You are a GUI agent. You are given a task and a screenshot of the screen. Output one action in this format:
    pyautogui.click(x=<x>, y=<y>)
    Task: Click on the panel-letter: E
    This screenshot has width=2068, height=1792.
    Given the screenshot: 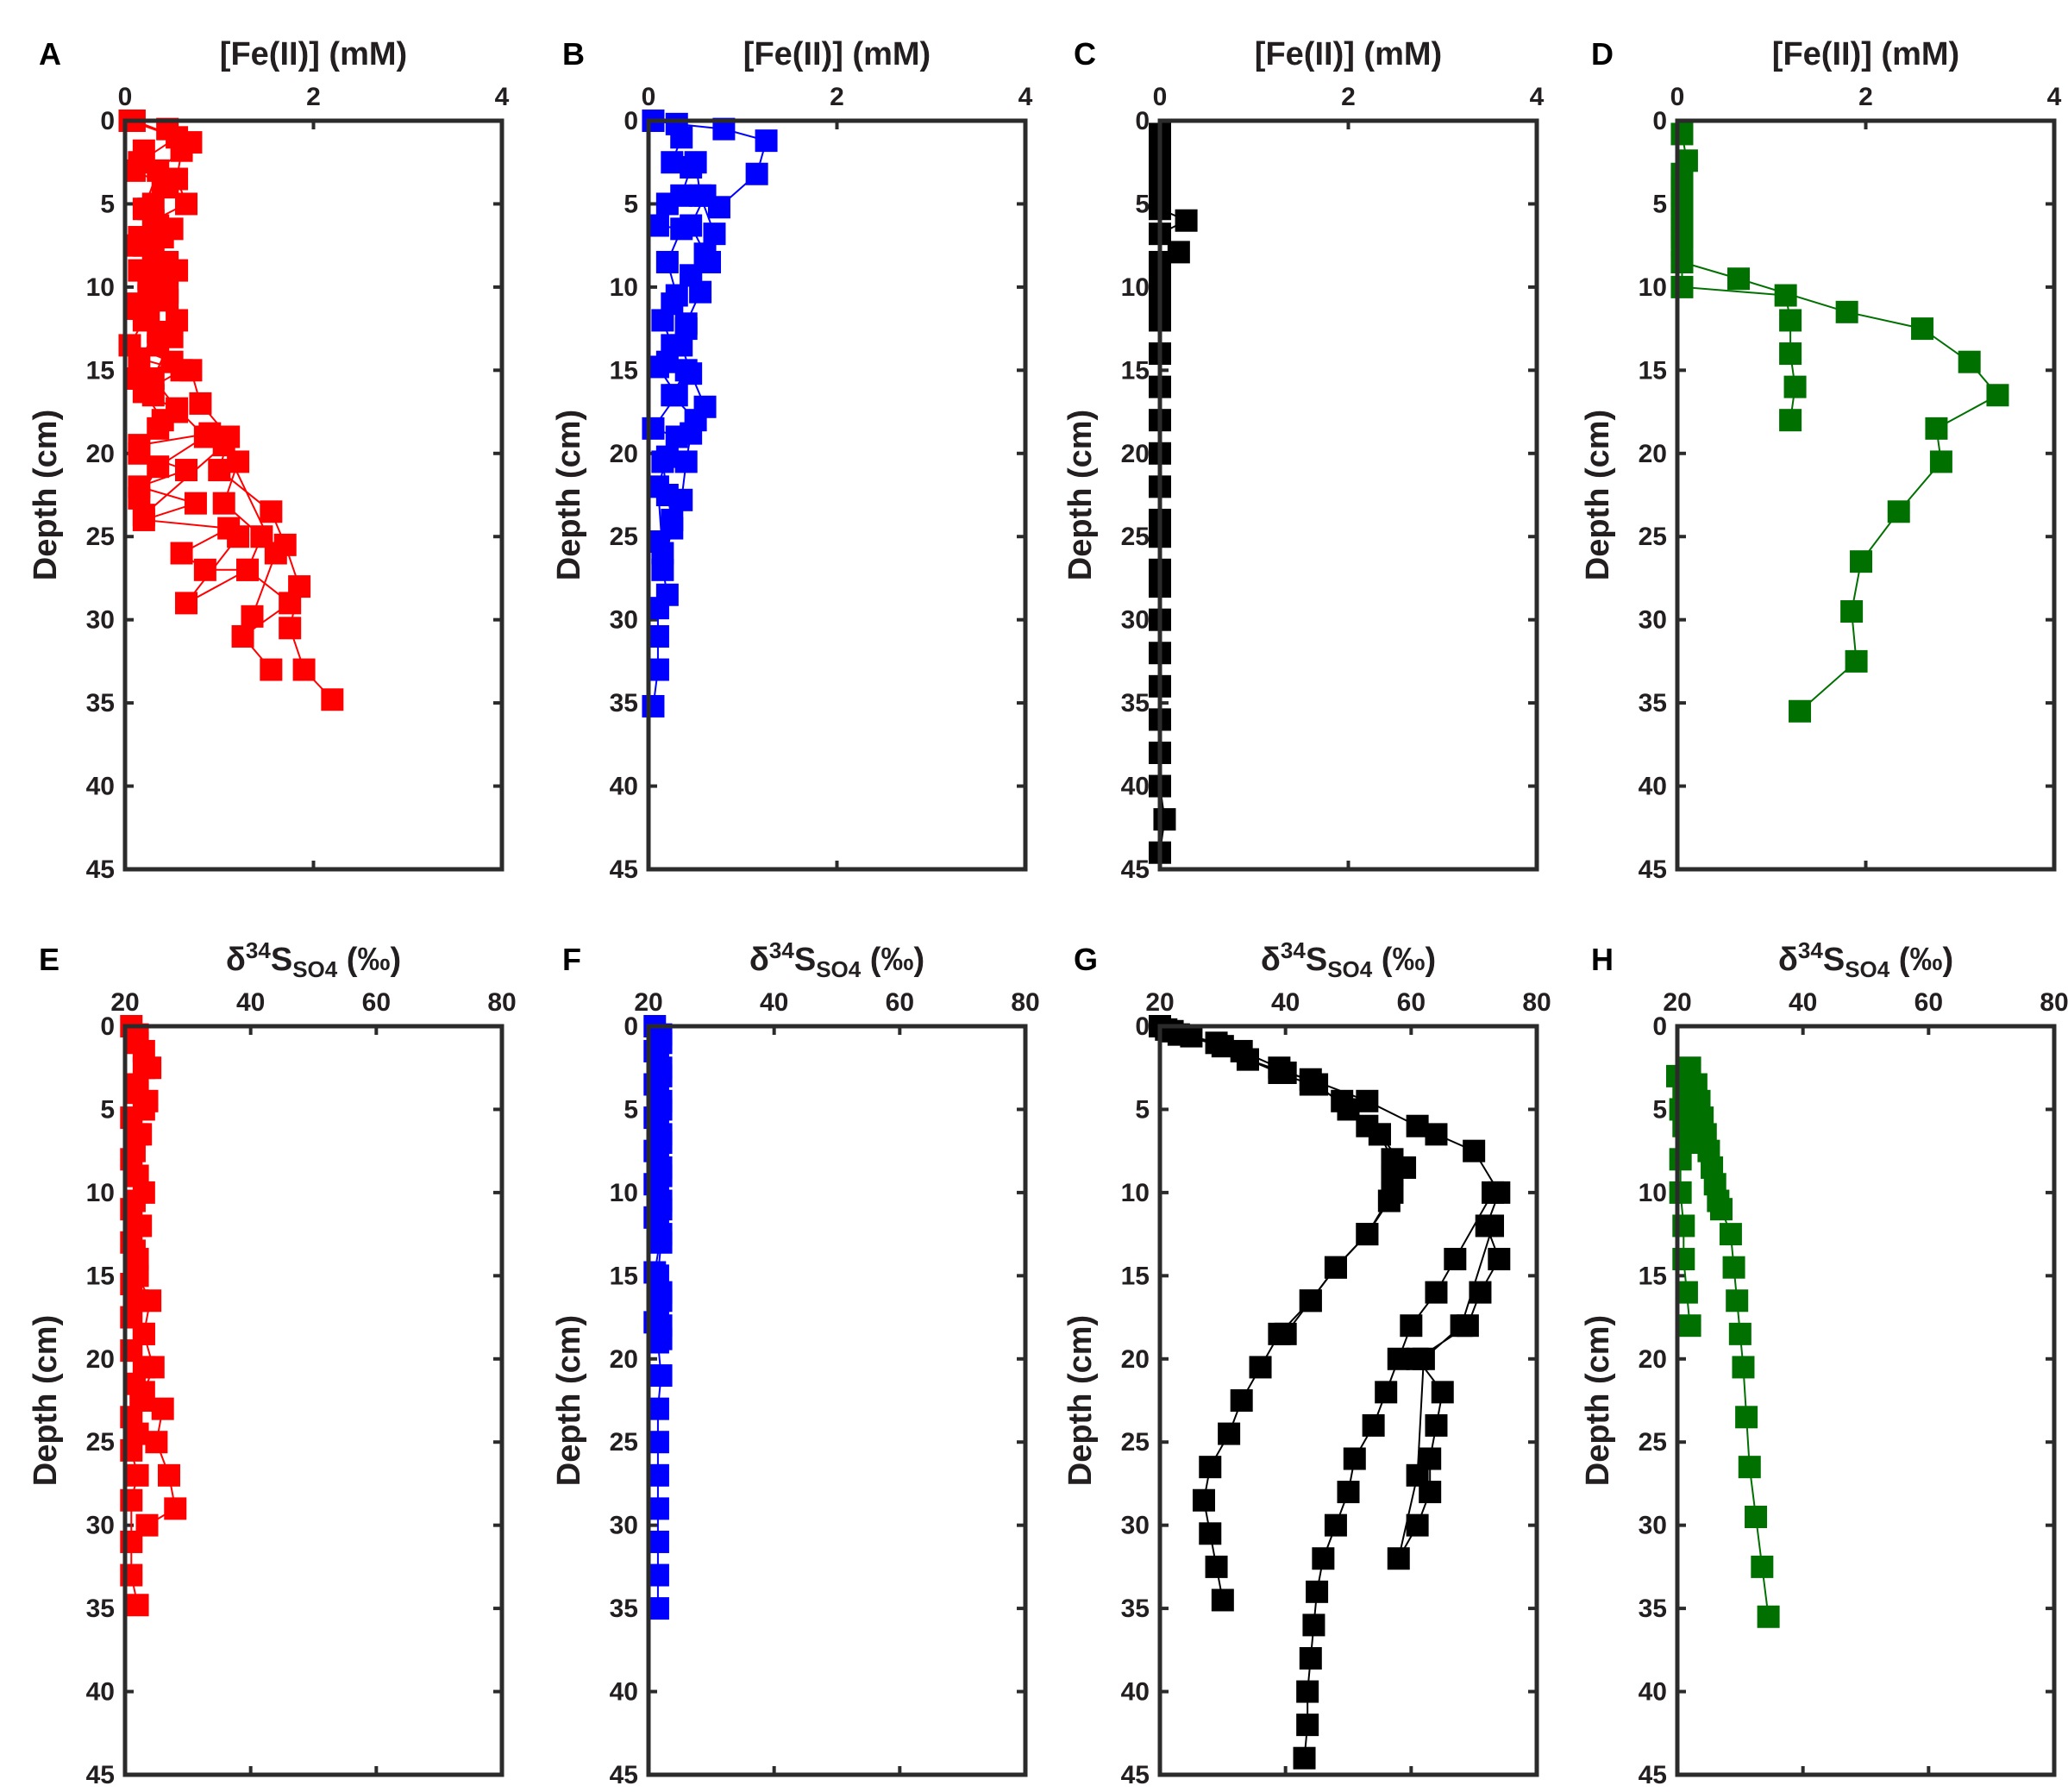 What is the action you would take?
    pyautogui.click(x=49, y=959)
    